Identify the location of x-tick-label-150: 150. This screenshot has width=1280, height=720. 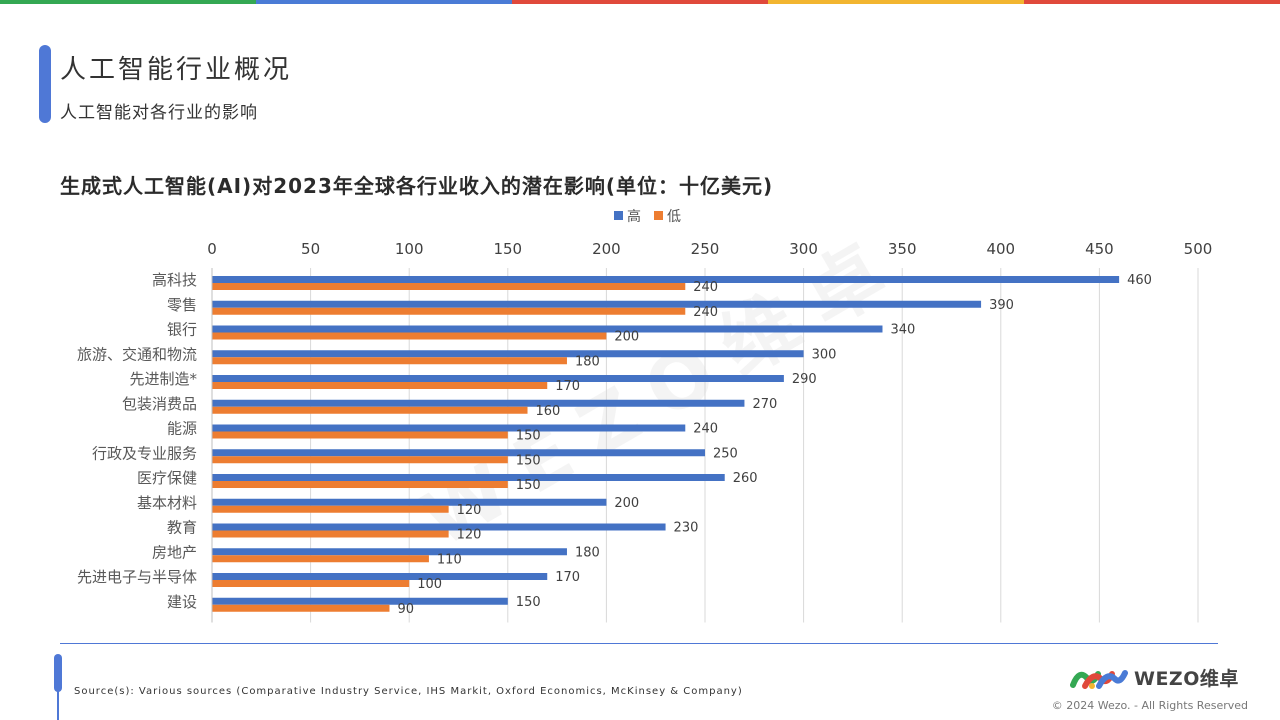
(507, 249).